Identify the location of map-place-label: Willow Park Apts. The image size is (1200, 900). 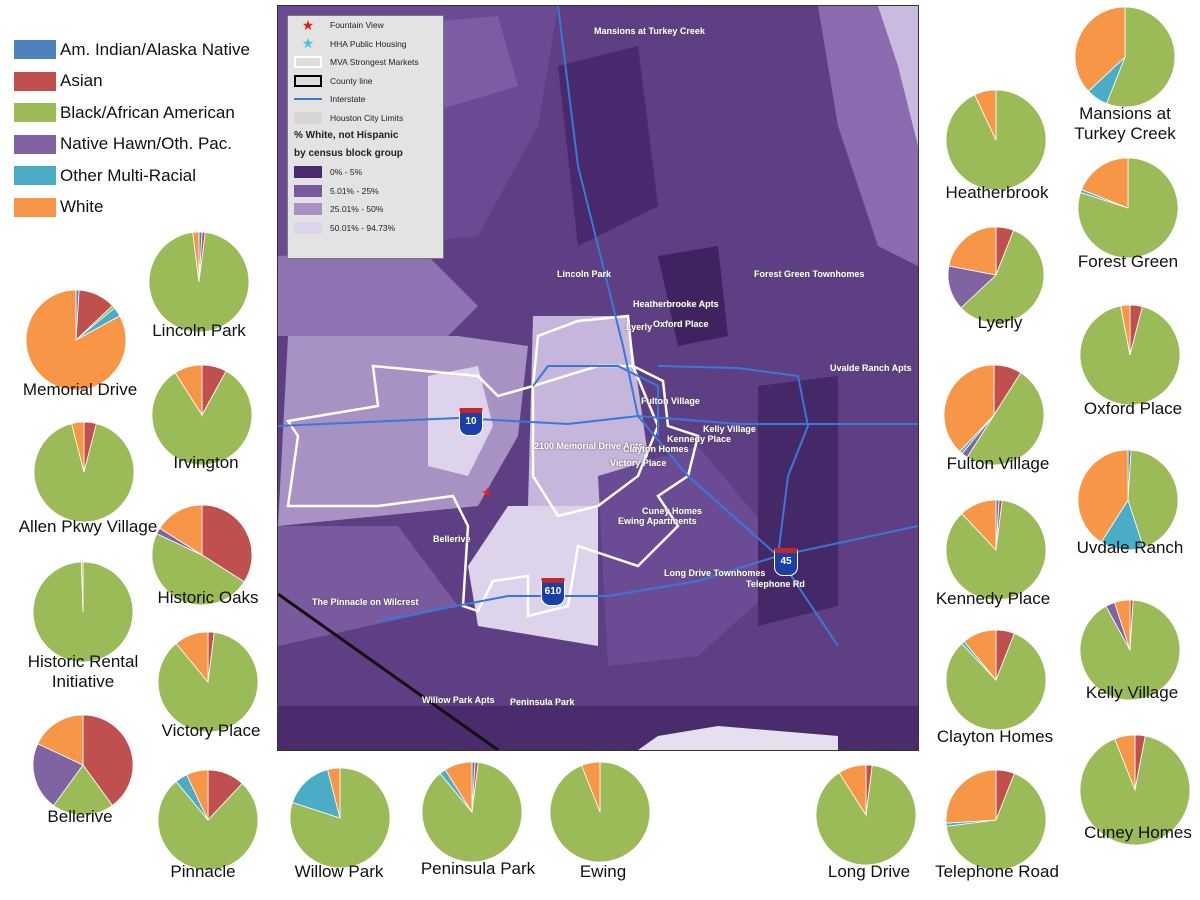
(458, 700).